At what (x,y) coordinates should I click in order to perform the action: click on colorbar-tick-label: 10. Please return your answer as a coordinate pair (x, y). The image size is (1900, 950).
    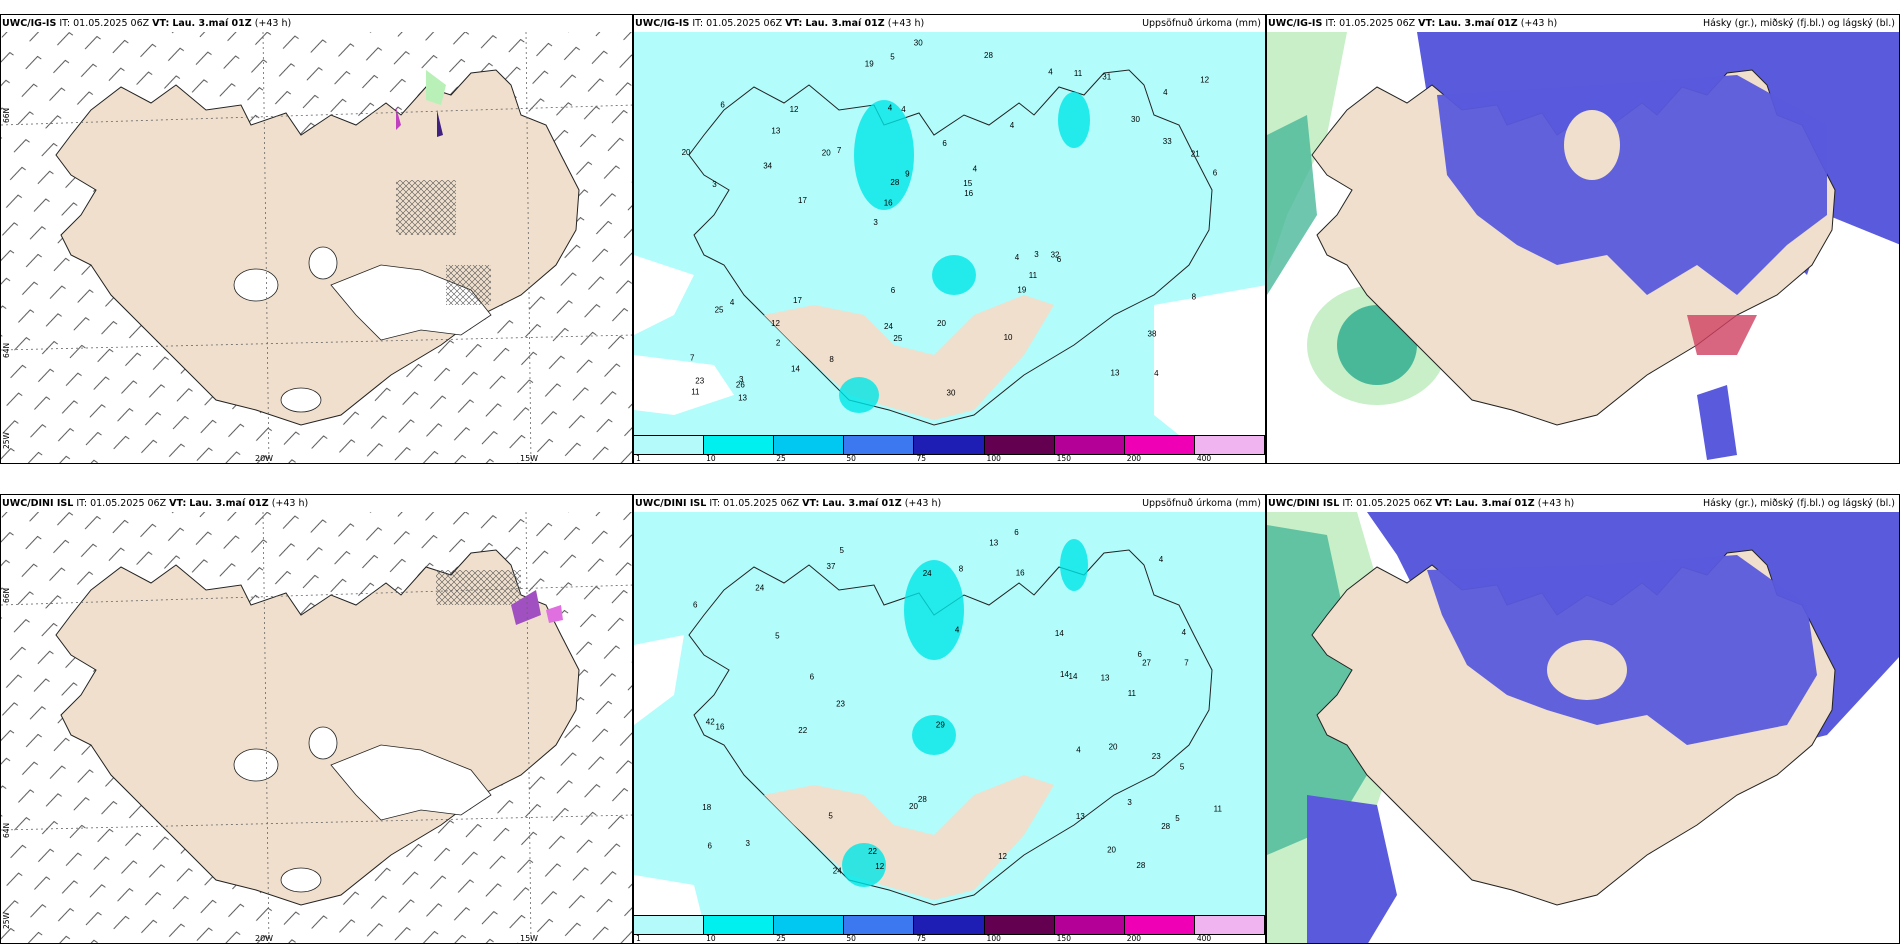
    Looking at the image, I should click on (711, 938).